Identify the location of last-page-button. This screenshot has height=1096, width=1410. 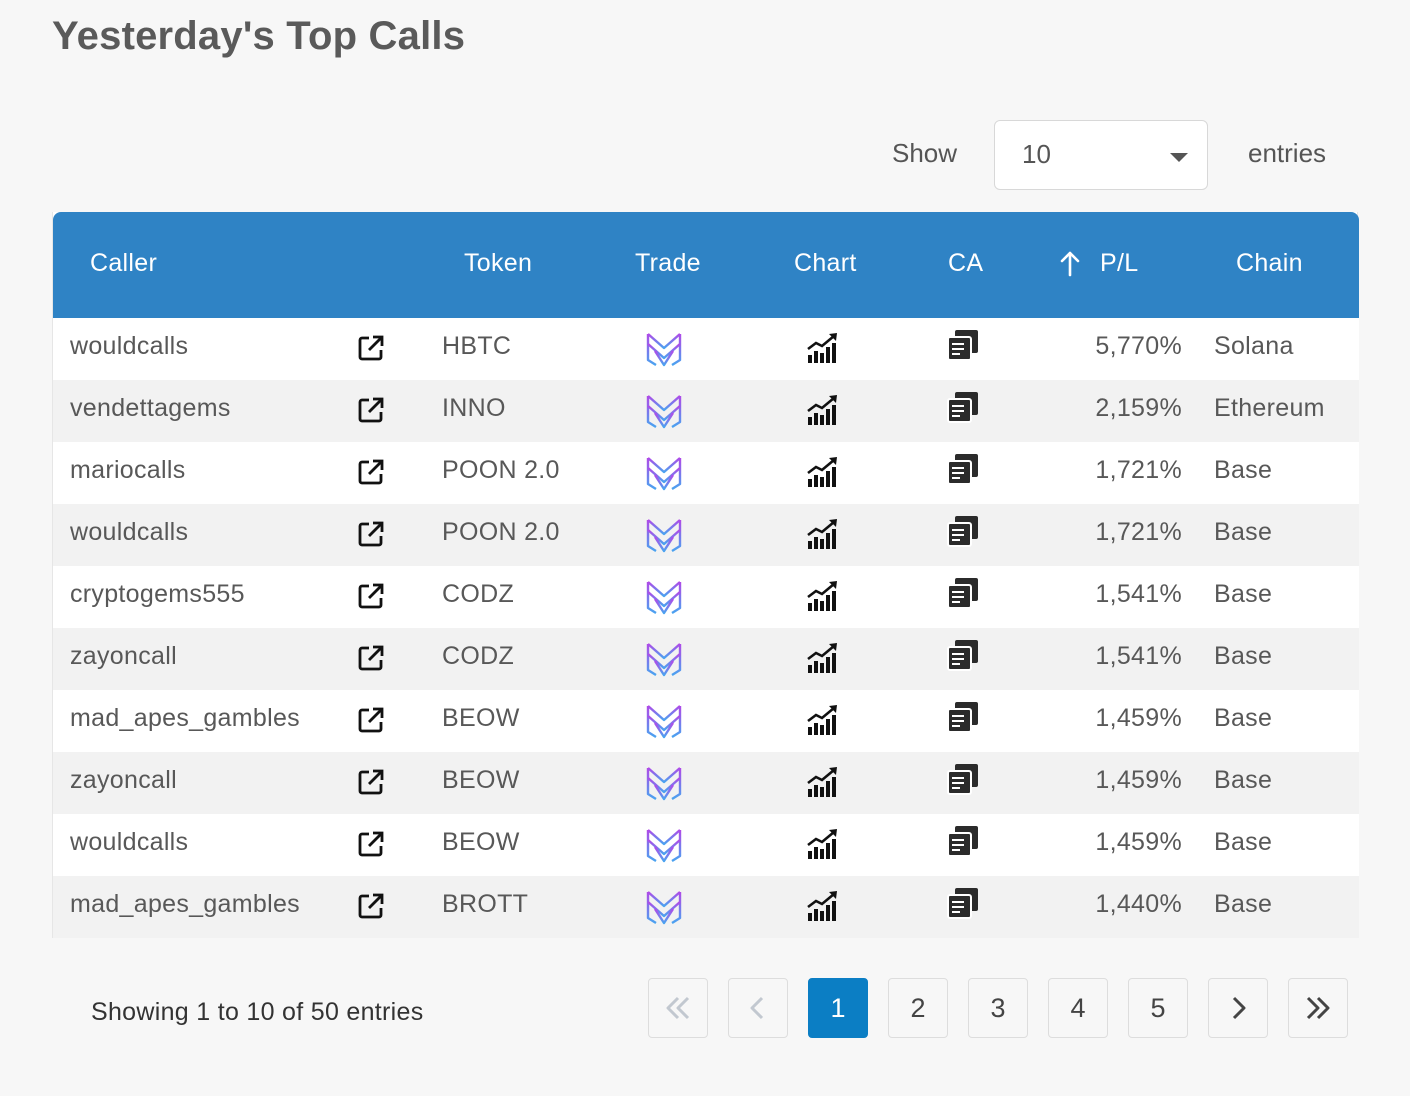
(1318, 1008).